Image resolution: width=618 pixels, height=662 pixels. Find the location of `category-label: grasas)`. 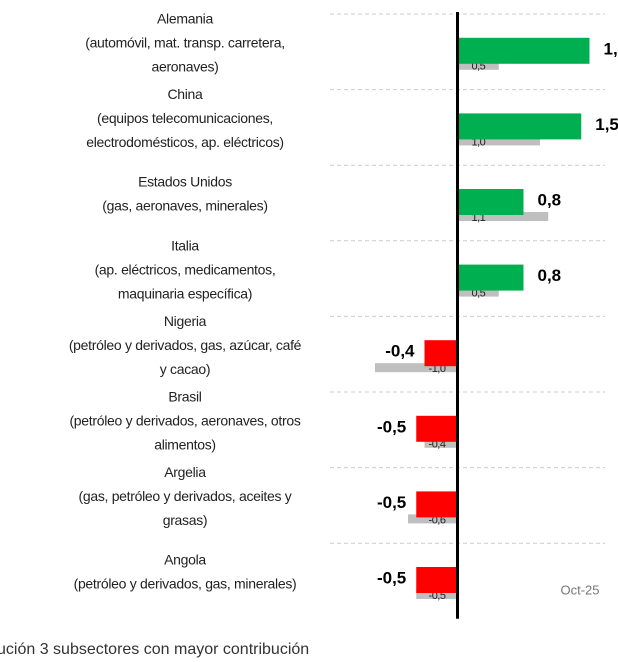

category-label: grasas) is located at coordinates (185, 520).